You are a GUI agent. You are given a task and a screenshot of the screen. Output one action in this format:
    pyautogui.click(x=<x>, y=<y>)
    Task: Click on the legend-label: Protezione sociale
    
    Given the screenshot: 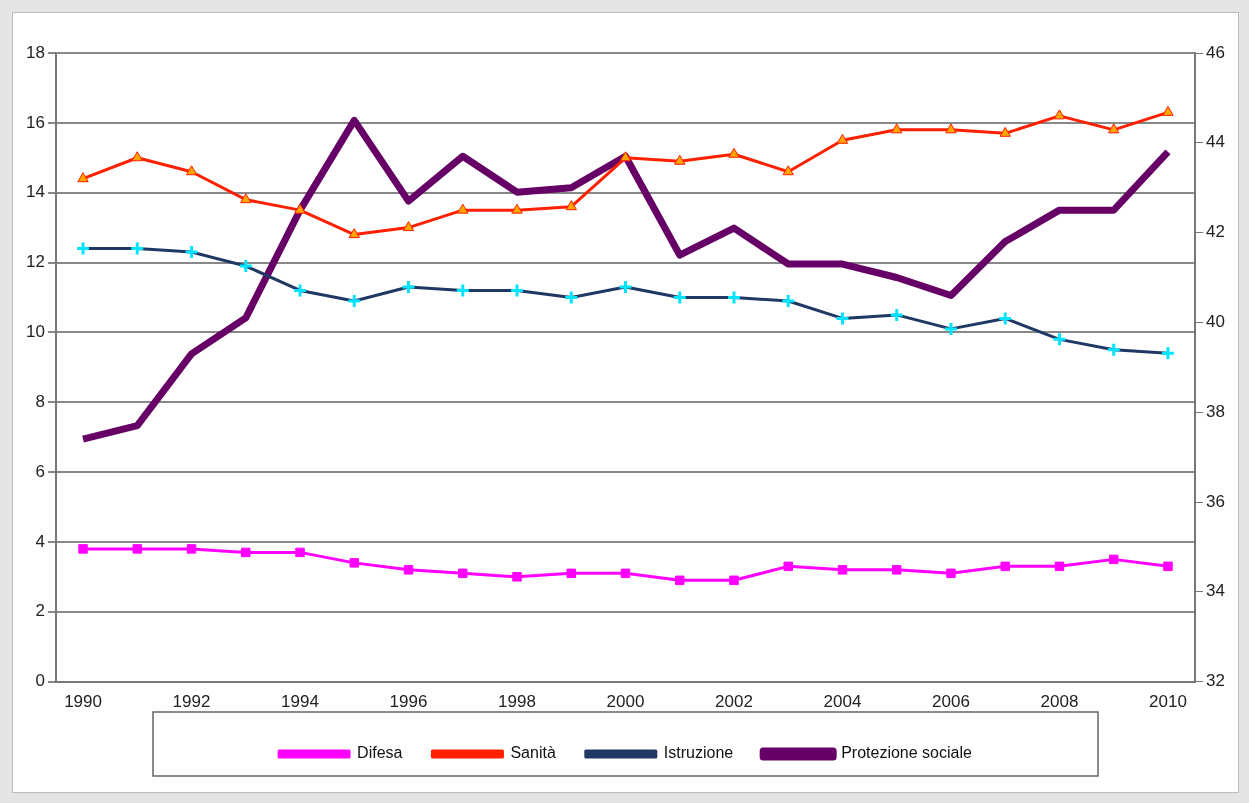 What is the action you would take?
    pyautogui.click(x=907, y=753)
    